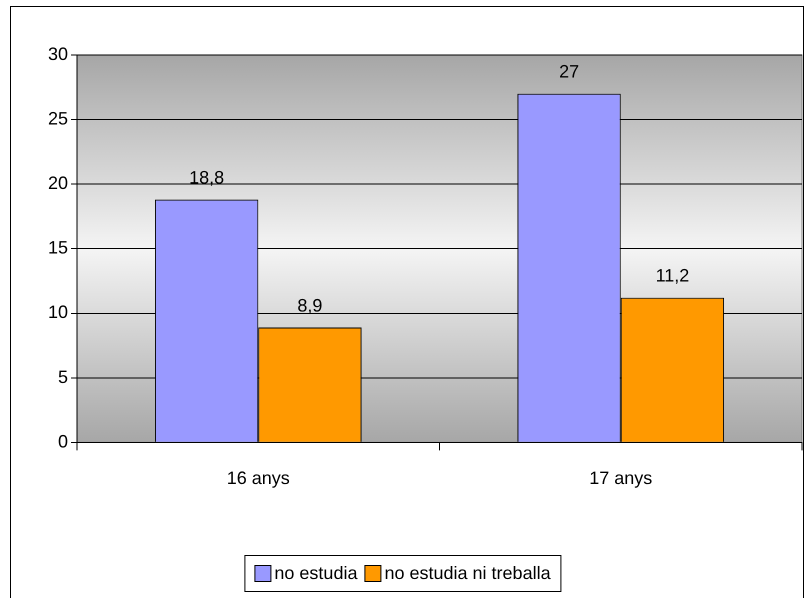  What do you see at coordinates (58, 312) in the screenshot?
I see `y-tick-label: 10` at bounding box center [58, 312].